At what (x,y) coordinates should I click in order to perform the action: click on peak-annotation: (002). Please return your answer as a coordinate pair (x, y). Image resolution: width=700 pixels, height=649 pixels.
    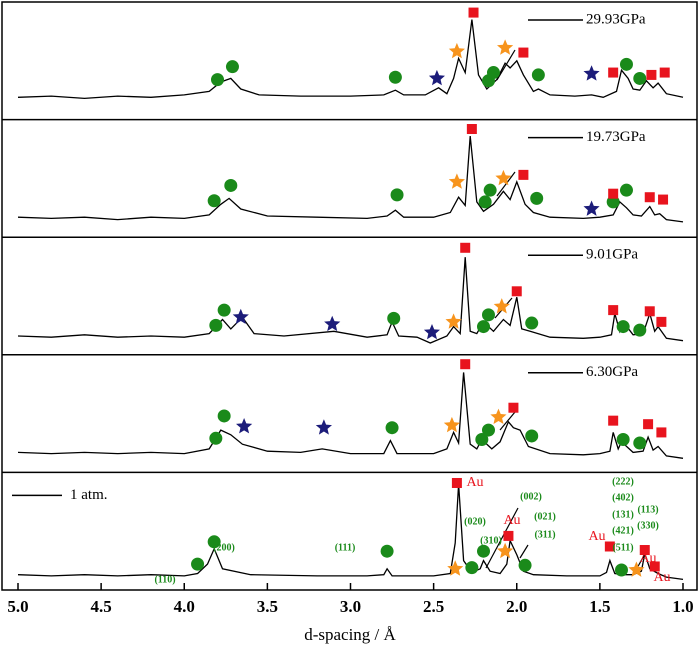
    Looking at the image, I should click on (531, 496).